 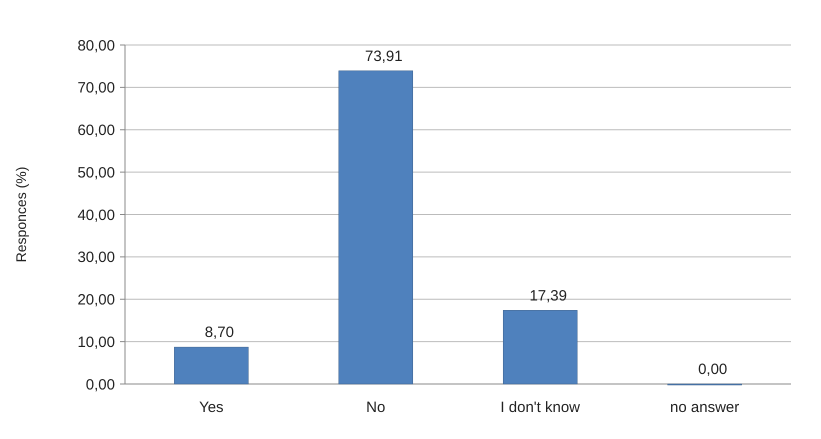 I want to click on data-label: 17,39, so click(x=548, y=295).